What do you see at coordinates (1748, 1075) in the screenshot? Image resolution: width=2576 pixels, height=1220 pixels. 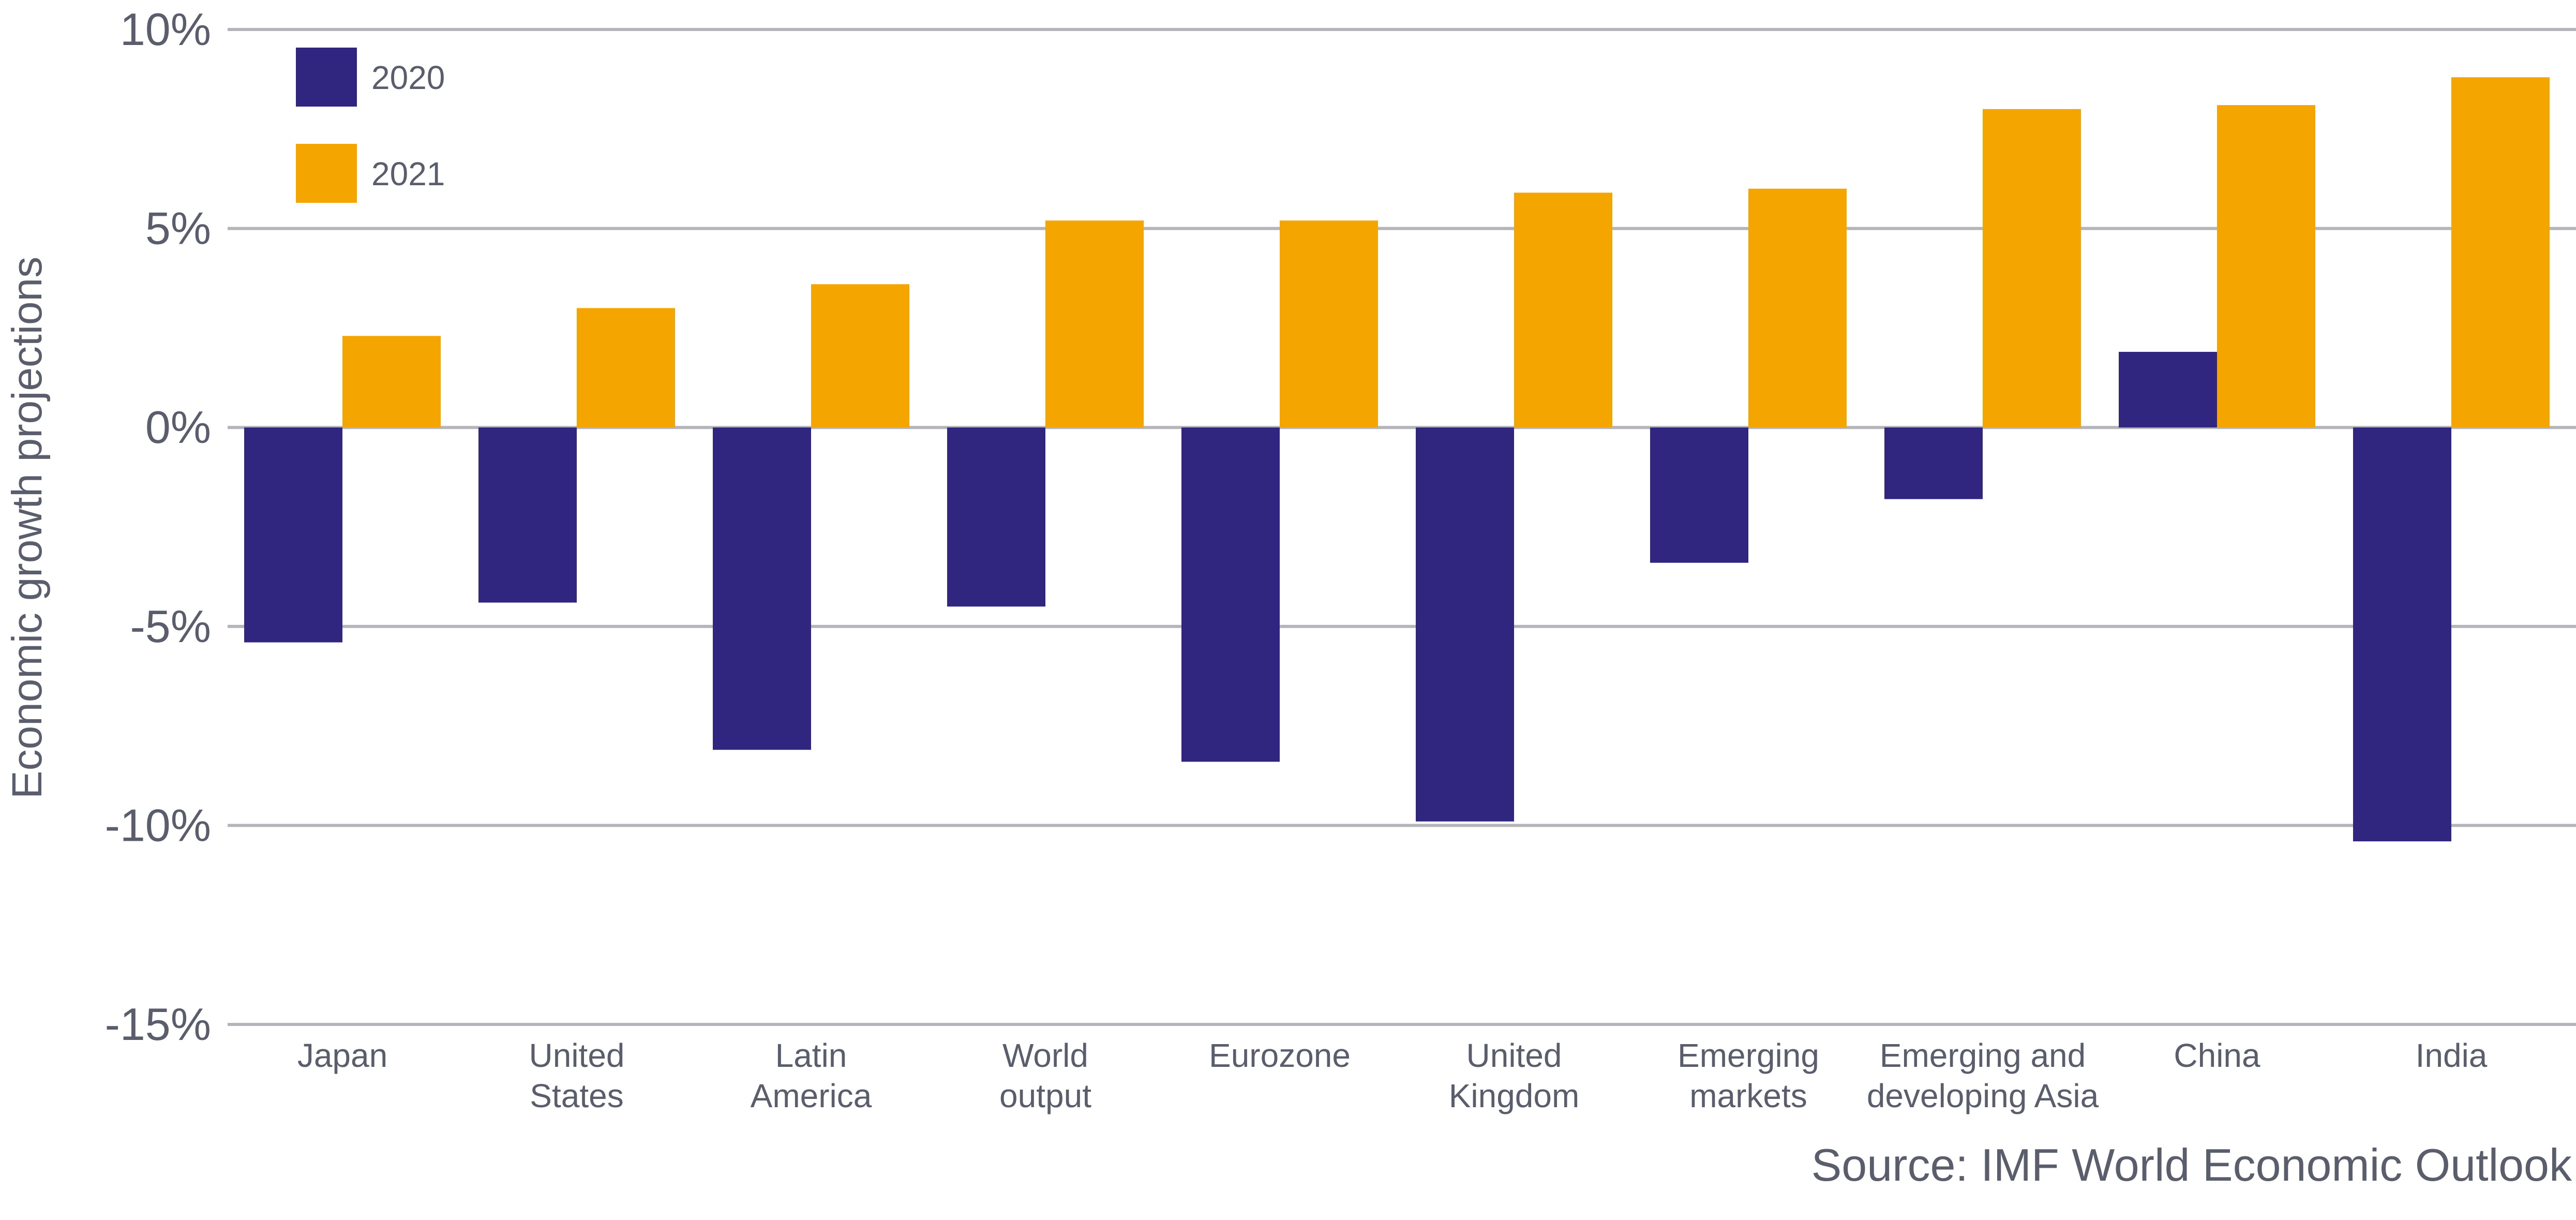 I see `x-category-label: Emerging markets` at bounding box center [1748, 1075].